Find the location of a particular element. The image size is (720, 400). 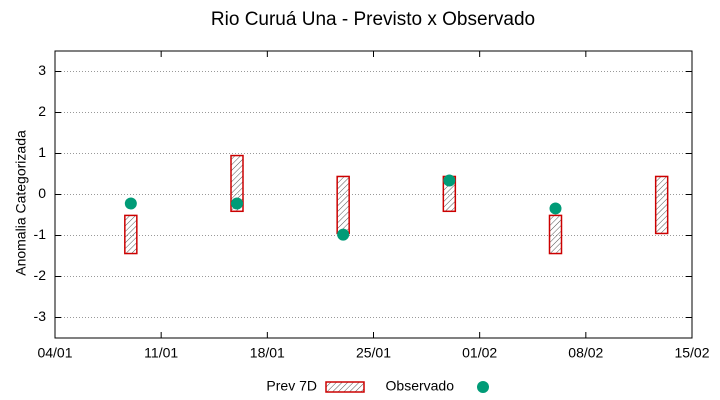

chart-title: Rio Curuá Una - Previsto x Observado is located at coordinates (373, 19).